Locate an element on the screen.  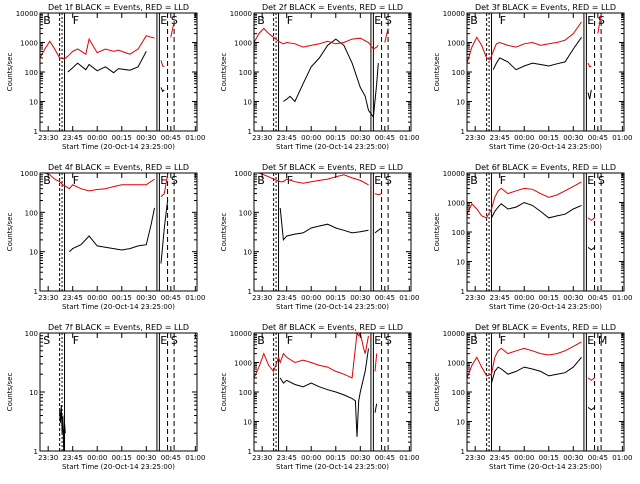
marker-letter: M is located at coordinates (603, 340).